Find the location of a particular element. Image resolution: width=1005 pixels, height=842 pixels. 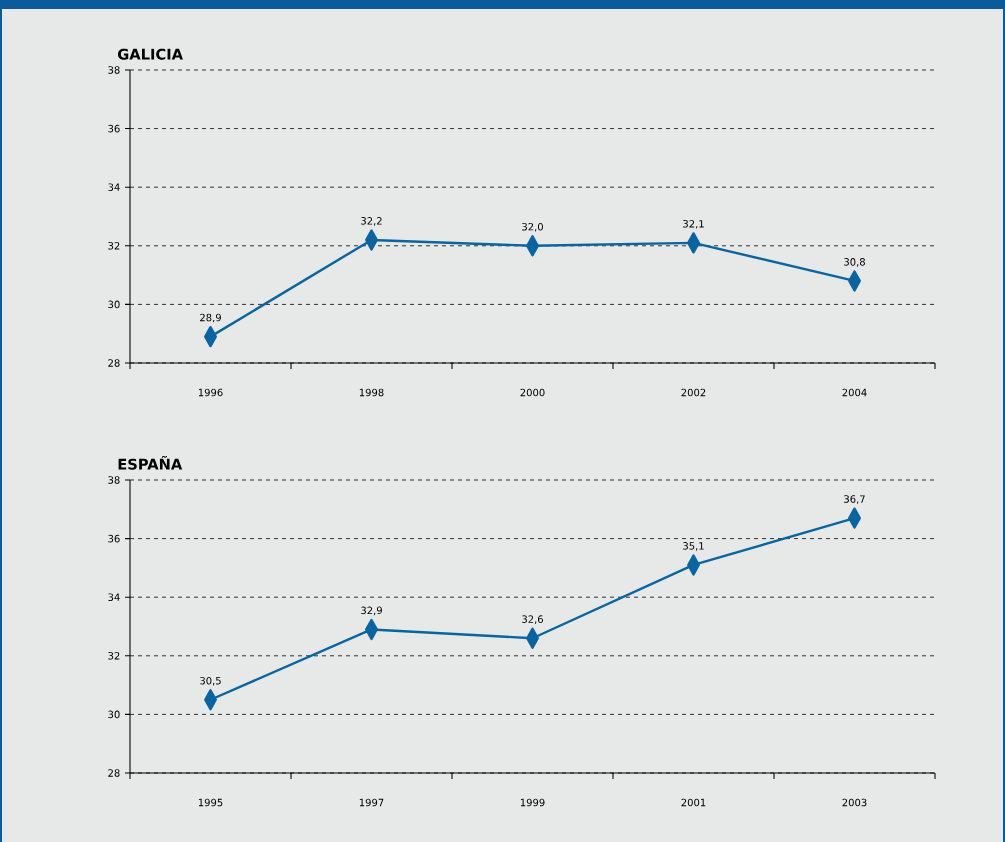

x-tick-label: 2001 is located at coordinates (693, 802).